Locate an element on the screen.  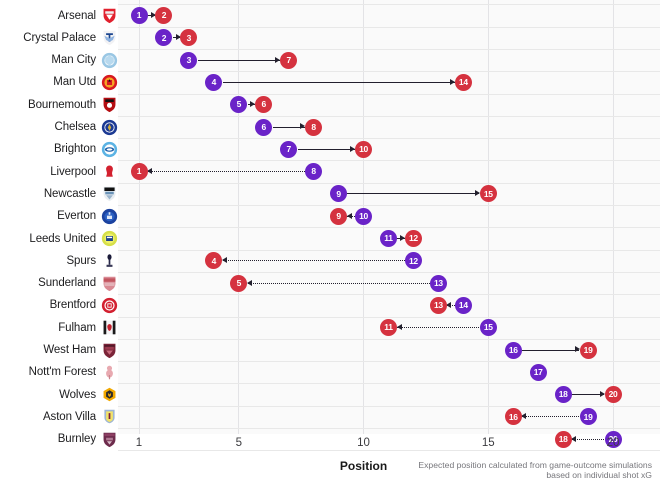
team-row-leeds-united: Leeds United is located at coordinates (59, 239).